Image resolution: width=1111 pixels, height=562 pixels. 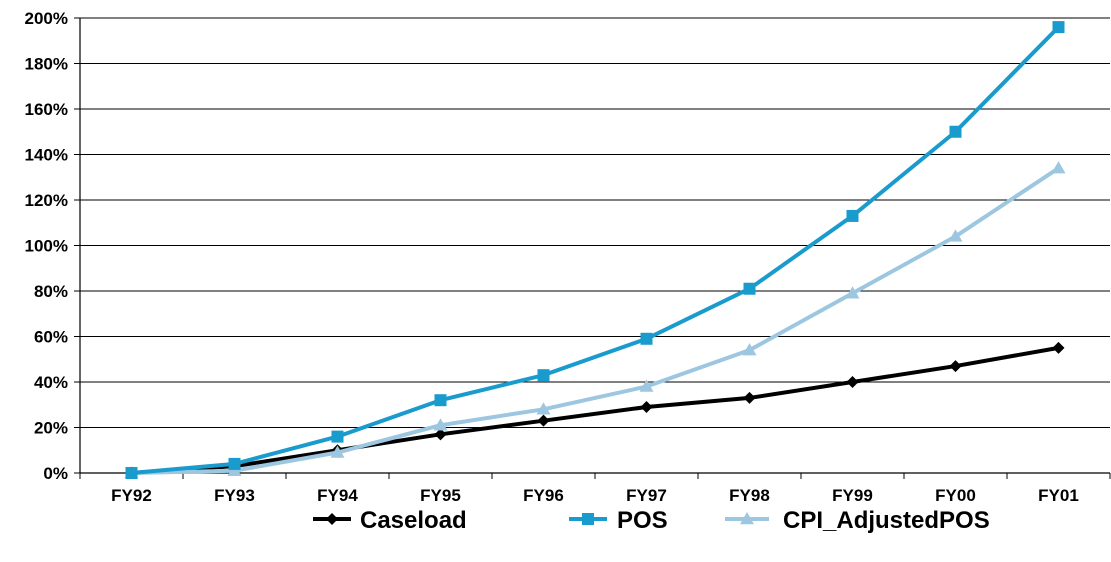 What do you see at coordinates (46, 246) in the screenshot?
I see `y-tick-label: 100%` at bounding box center [46, 246].